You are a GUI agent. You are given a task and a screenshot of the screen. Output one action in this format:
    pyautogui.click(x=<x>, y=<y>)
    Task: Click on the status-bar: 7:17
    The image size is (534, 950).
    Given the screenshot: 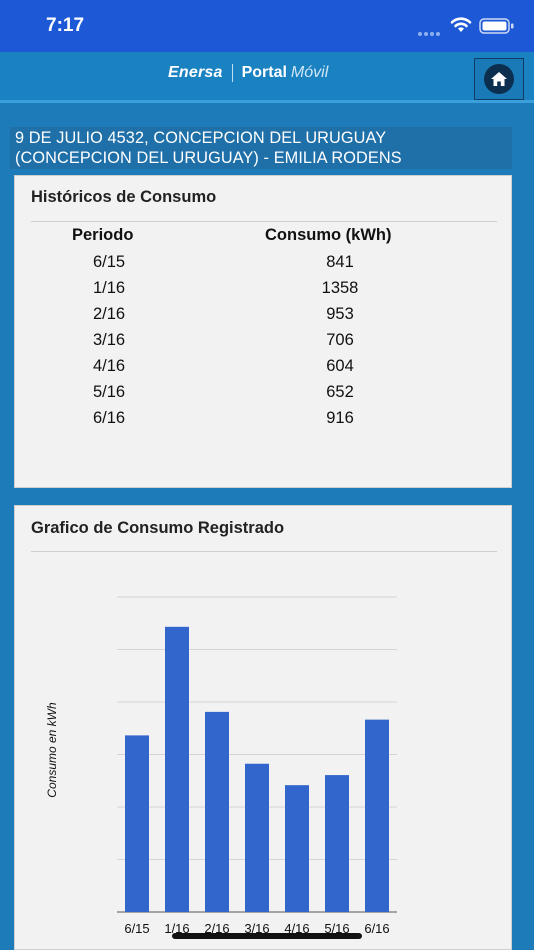 What is the action you would take?
    pyautogui.click(x=267, y=26)
    